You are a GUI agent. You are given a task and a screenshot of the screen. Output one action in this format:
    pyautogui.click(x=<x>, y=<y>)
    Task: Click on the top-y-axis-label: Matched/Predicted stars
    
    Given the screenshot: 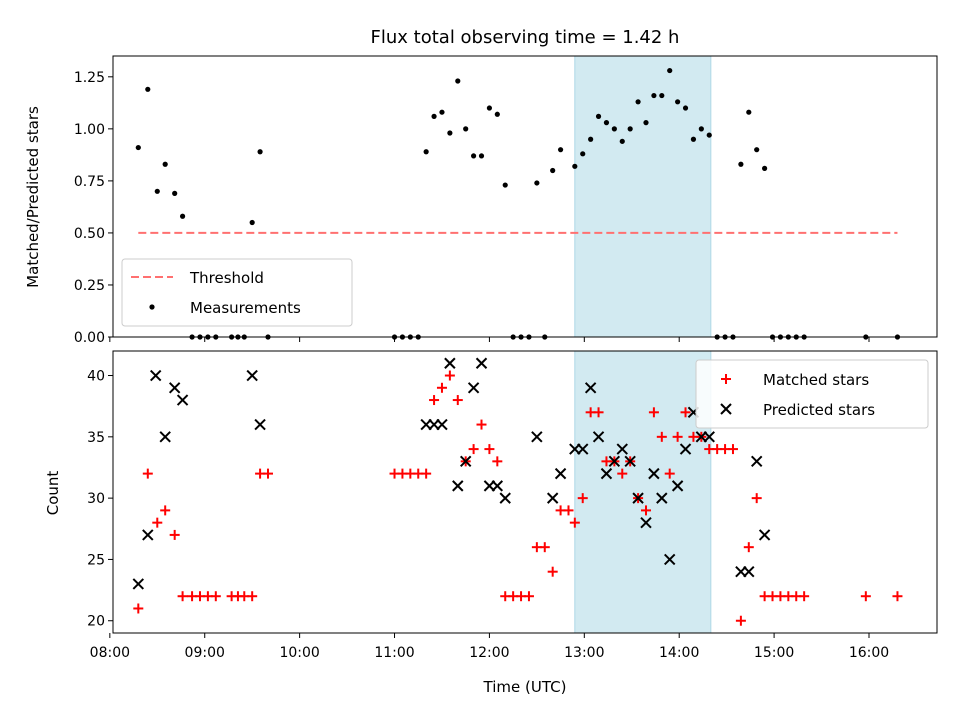 What is the action you would take?
    pyautogui.click(x=33, y=197)
    